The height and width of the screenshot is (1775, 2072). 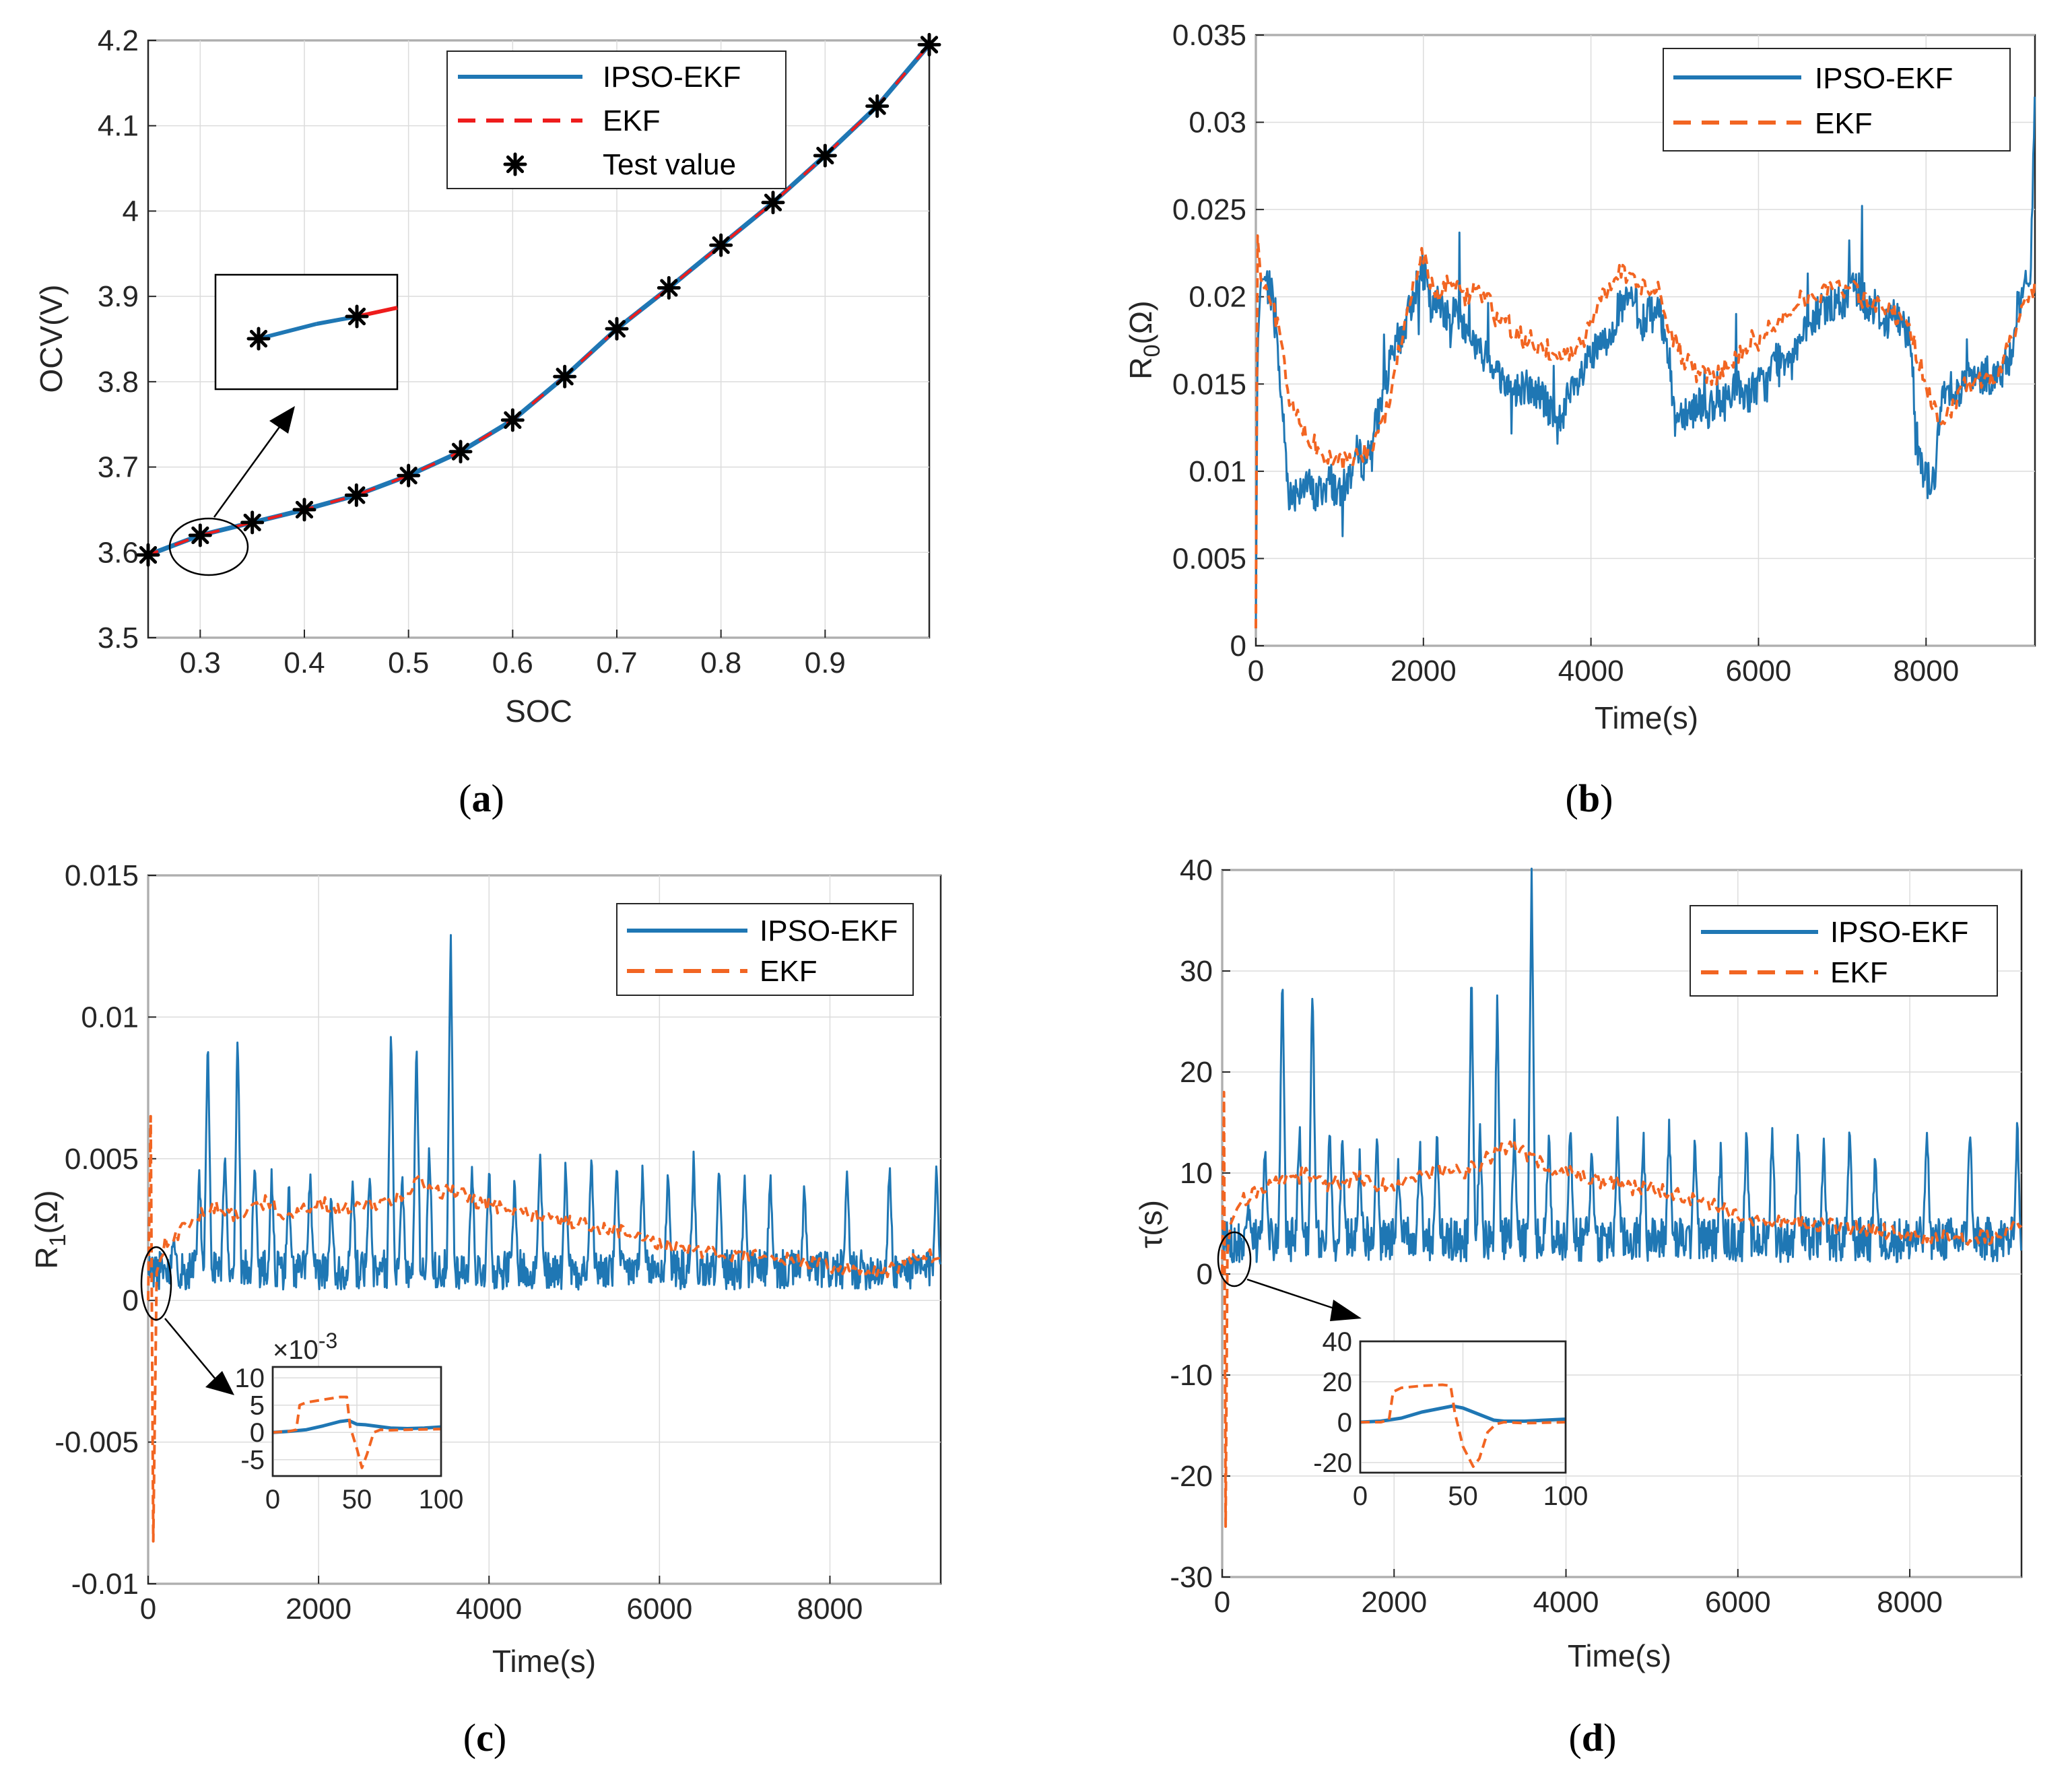 I want to click on y-tick-label: 20, so click(x=1196, y=1072).